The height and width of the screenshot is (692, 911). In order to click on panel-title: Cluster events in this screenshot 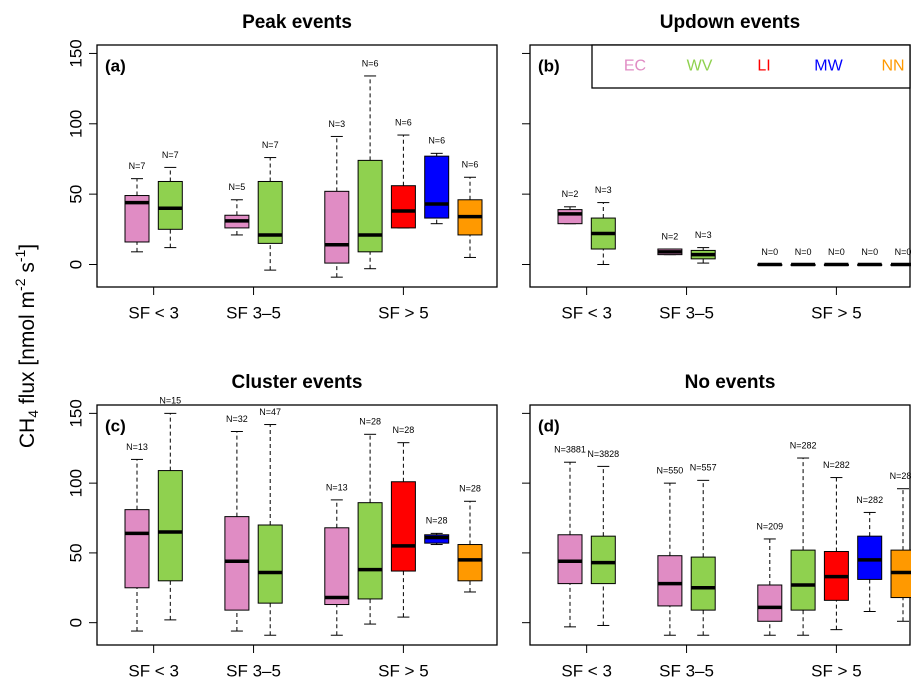, I will do `click(297, 382)`.